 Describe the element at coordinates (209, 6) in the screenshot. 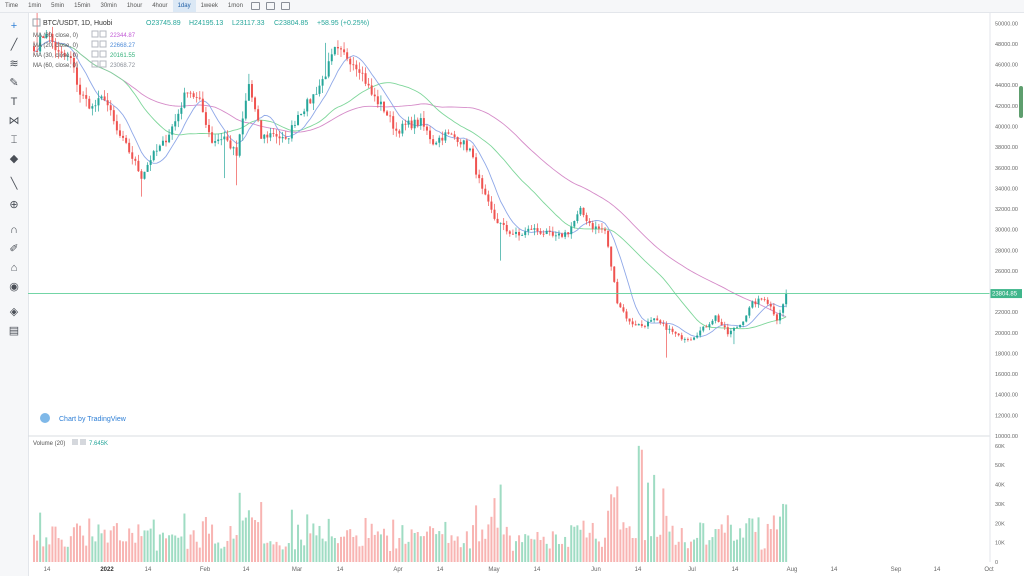

I see `timeframe-1week: 1week` at that location.